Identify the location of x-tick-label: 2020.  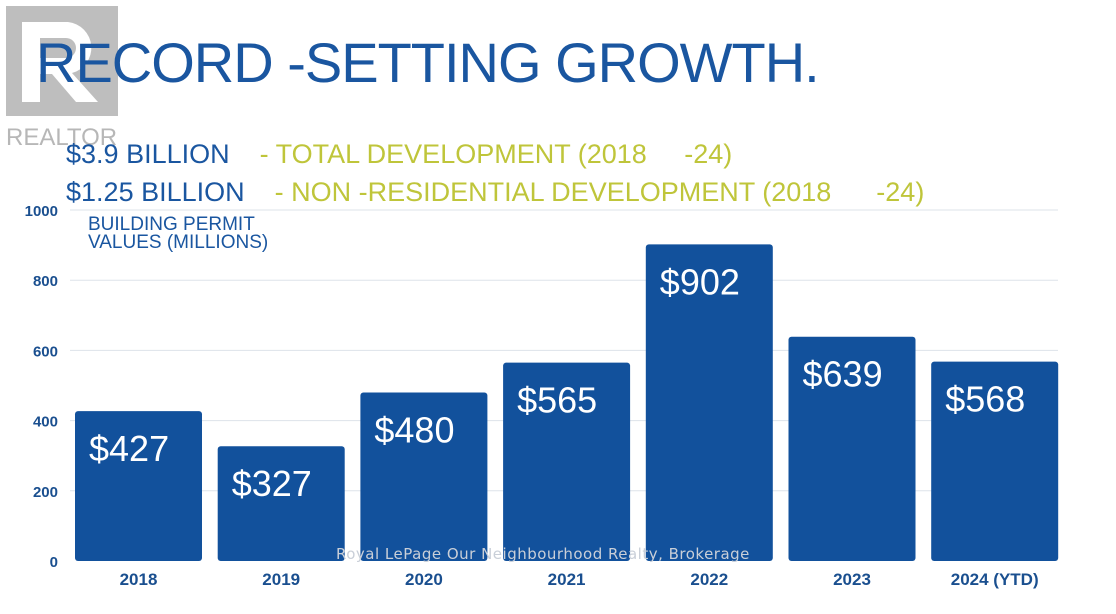
(424, 579).